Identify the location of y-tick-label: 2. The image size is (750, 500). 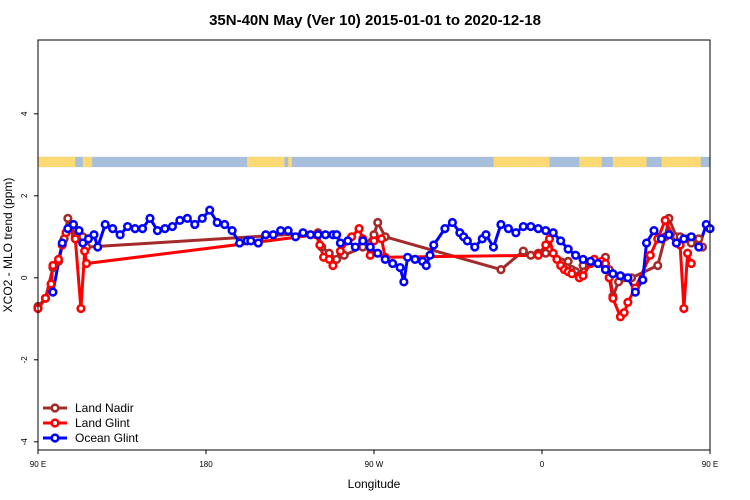
(24, 195).